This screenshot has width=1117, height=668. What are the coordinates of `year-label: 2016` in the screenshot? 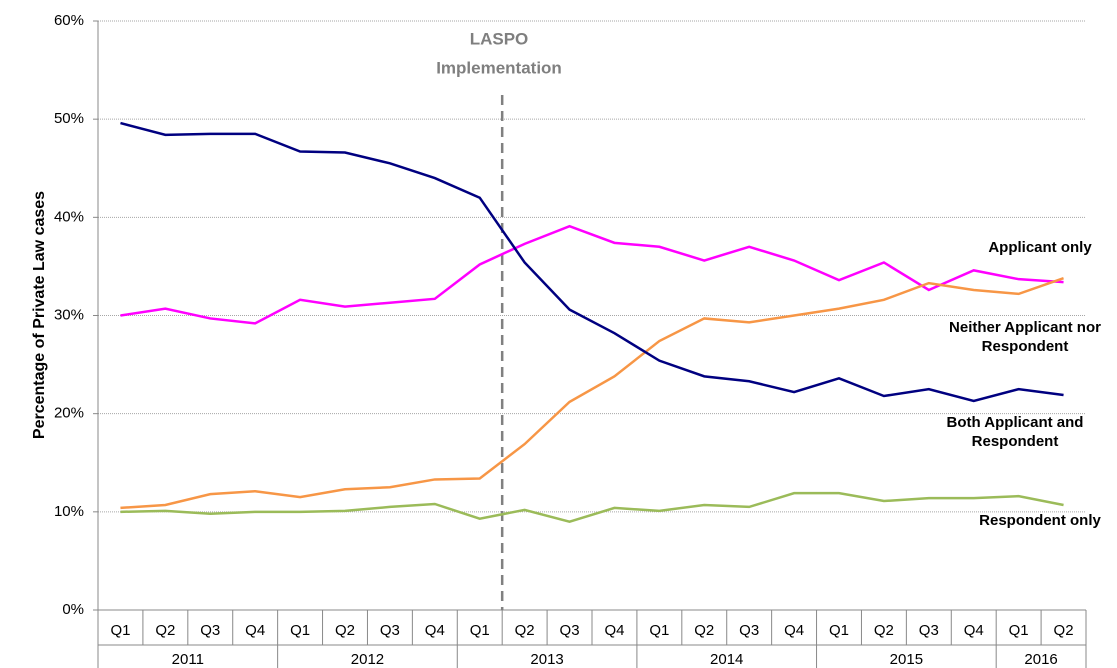 It's located at (1040, 659).